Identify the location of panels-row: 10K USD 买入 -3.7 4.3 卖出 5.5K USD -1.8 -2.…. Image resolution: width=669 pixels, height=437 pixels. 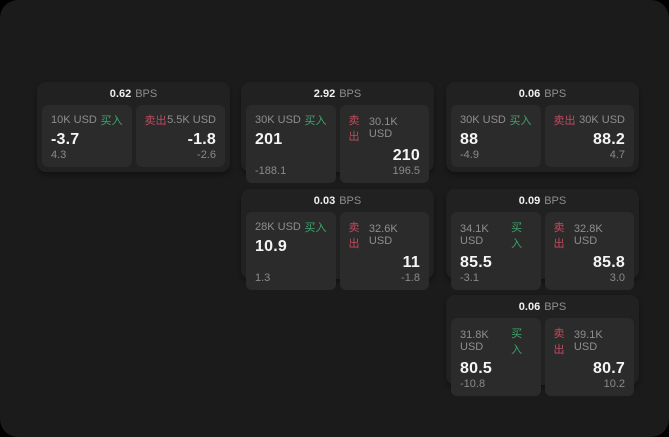
(133, 138).